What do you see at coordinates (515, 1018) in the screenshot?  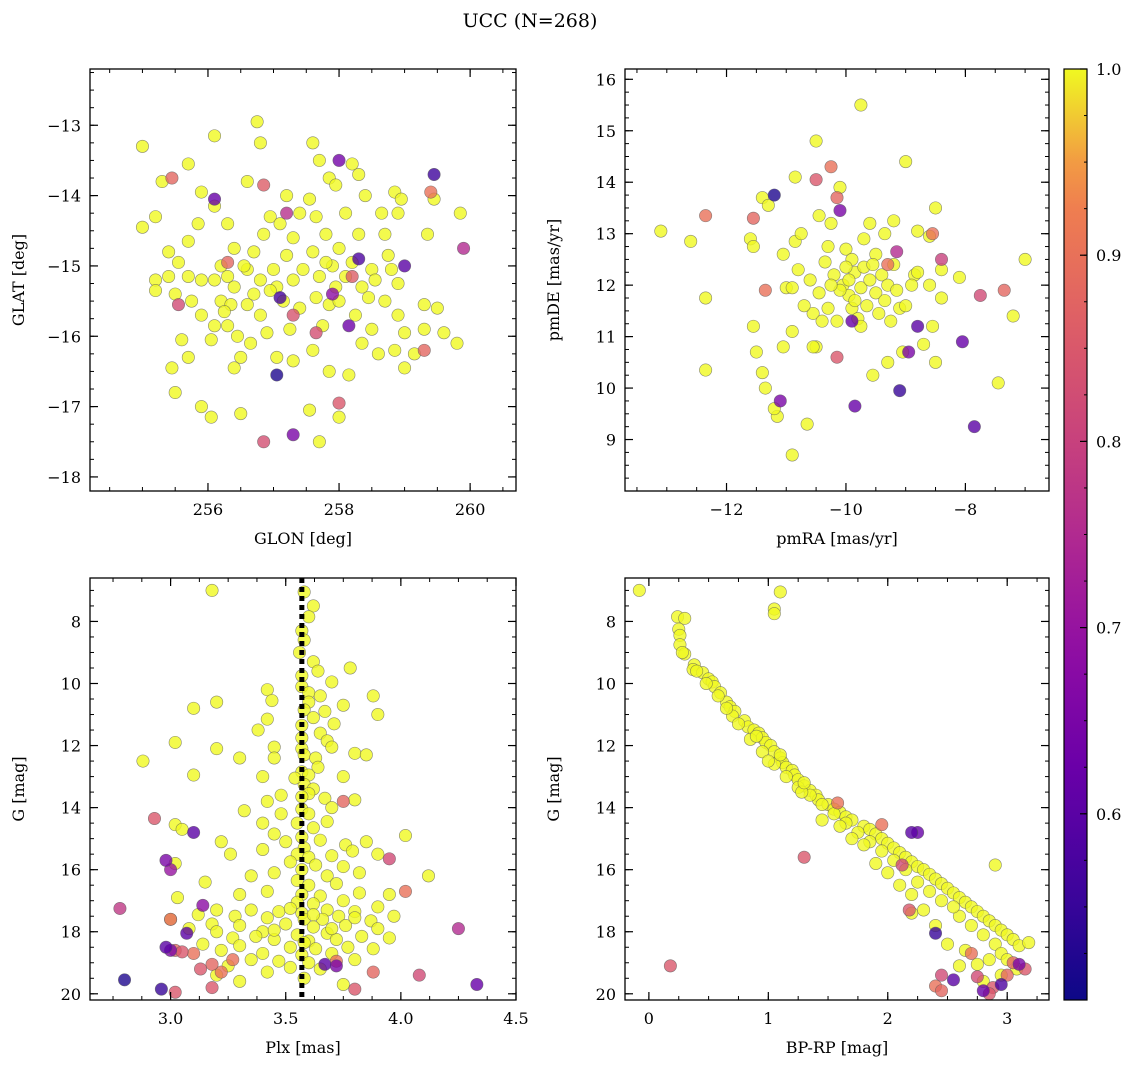 I see `x-tick-label: 4.5` at bounding box center [515, 1018].